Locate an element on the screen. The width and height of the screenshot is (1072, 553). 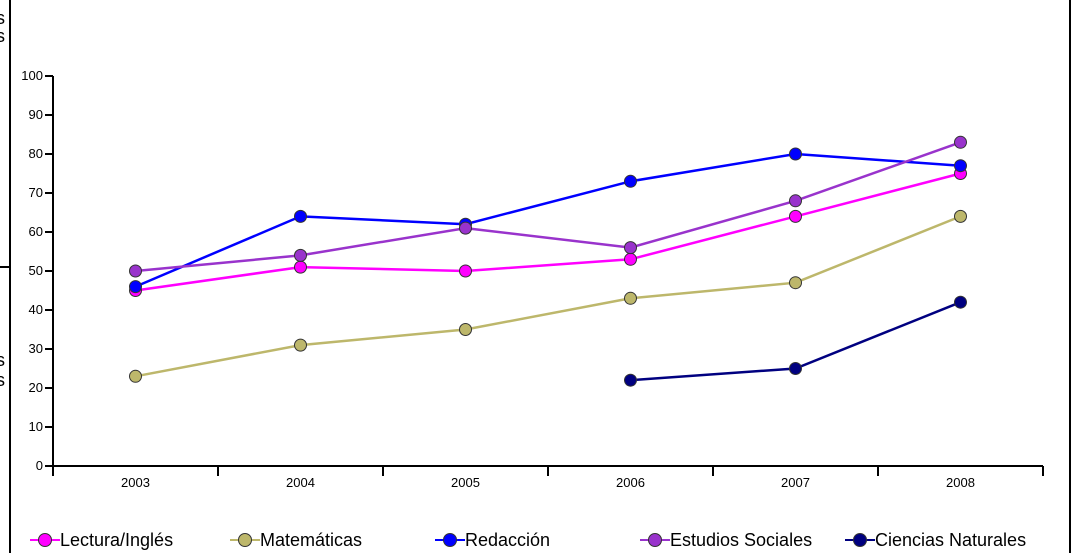
y-tick-label: 70 is located at coordinates (36, 192).